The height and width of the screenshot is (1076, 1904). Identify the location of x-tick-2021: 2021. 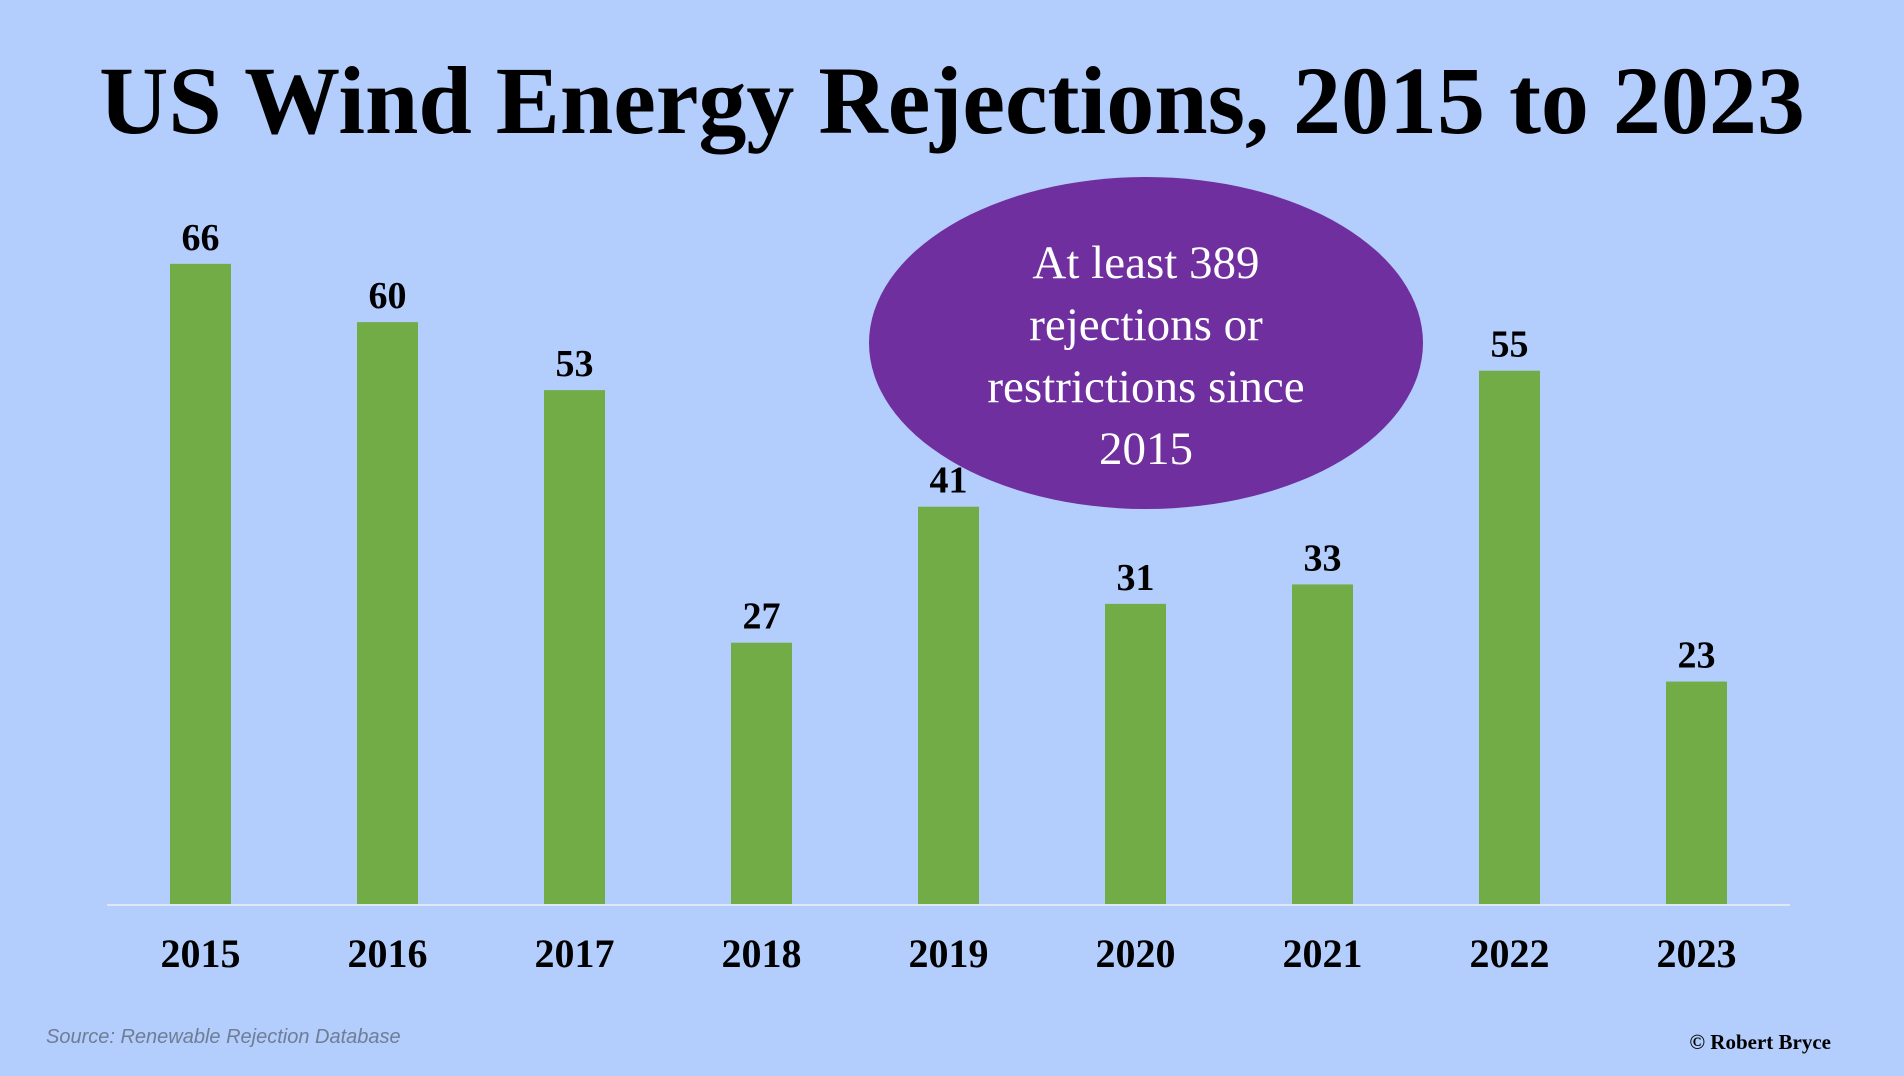
(1323, 953).